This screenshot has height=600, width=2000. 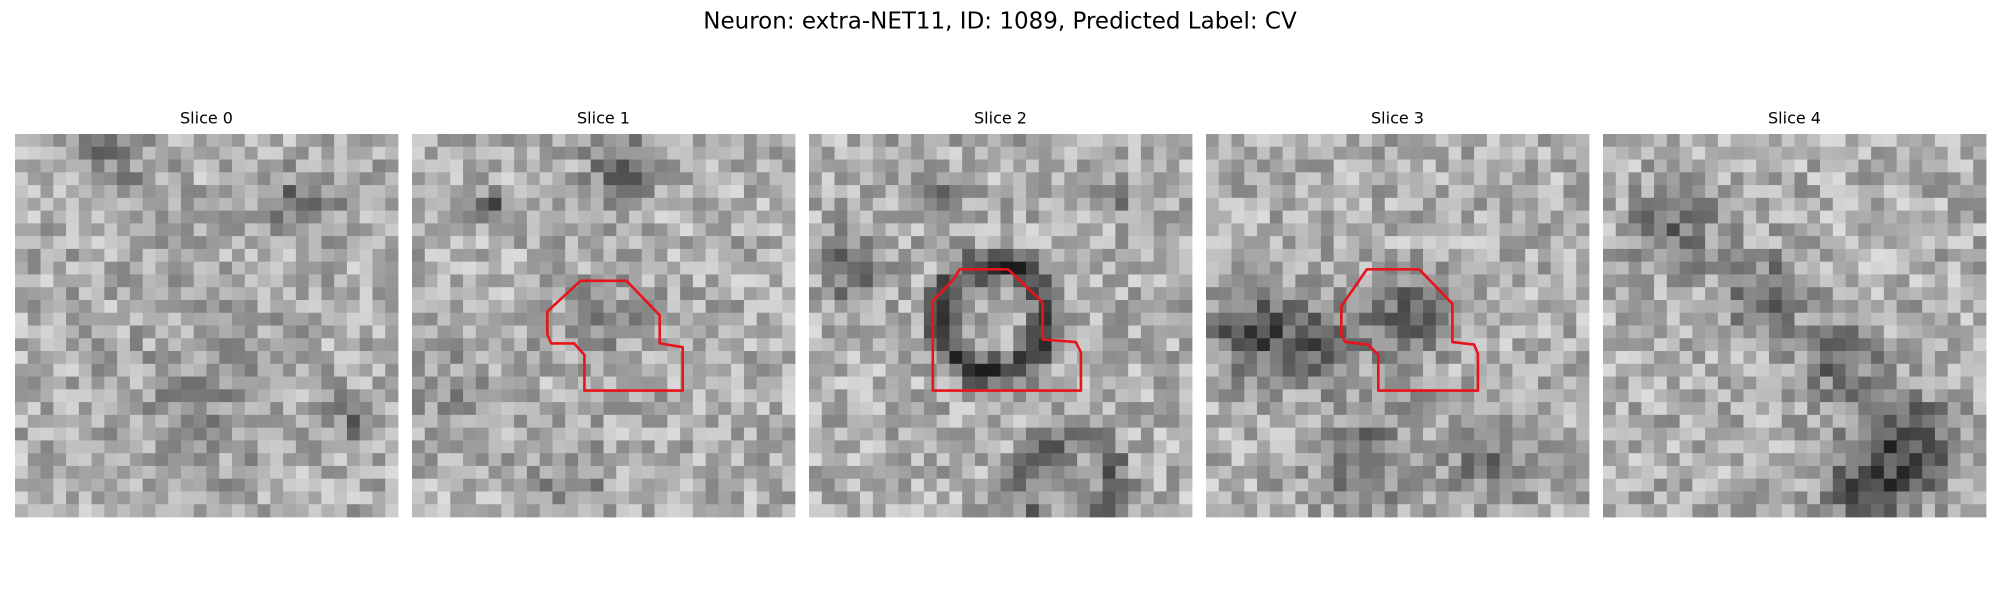 I want to click on panel-title: Slice 1, so click(x=603, y=118).